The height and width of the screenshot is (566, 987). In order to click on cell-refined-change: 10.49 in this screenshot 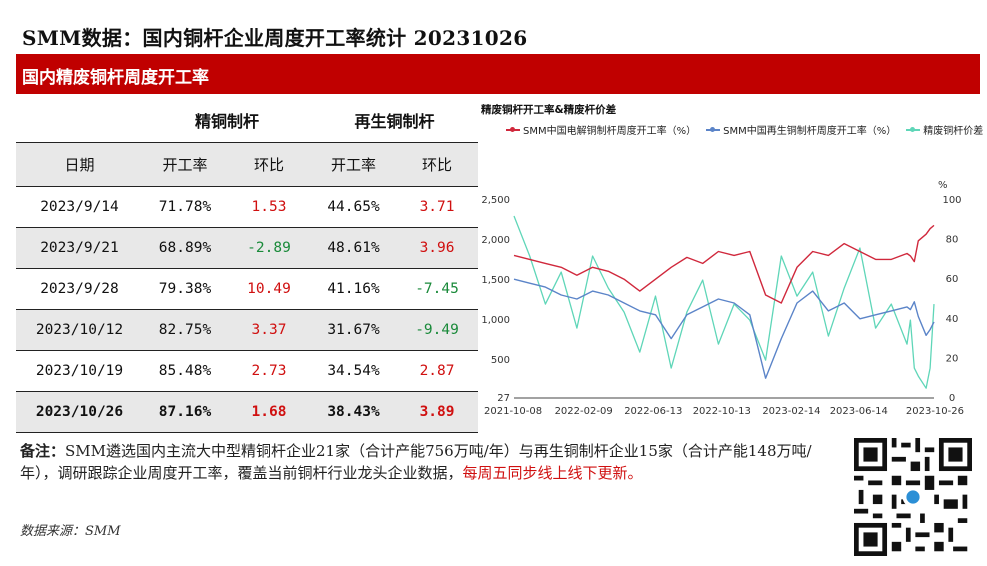, I will do `click(269, 289)`.